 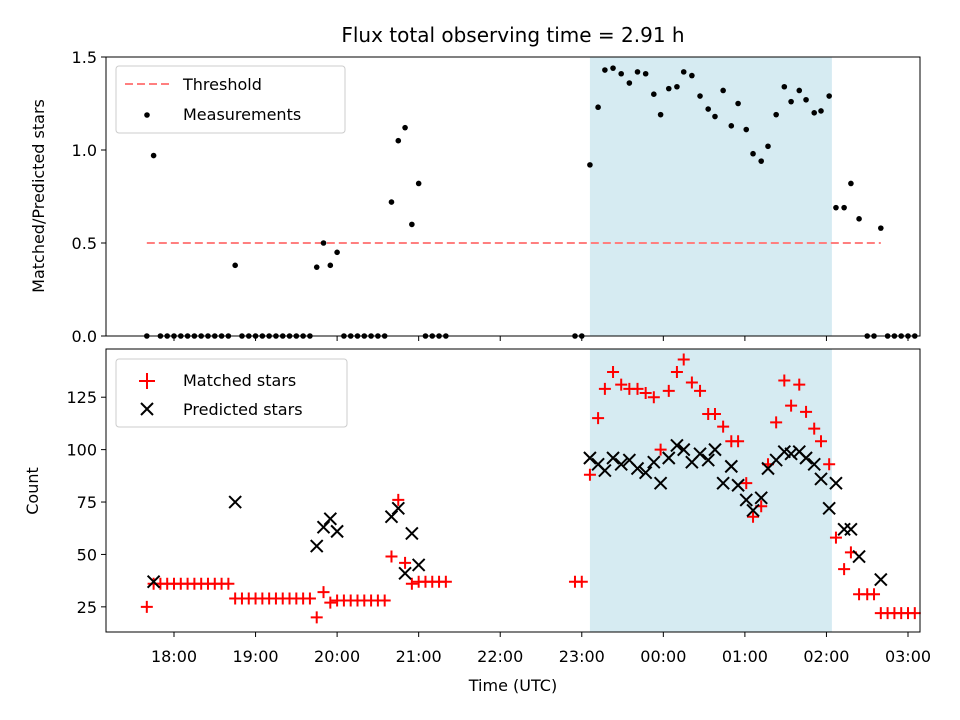 What do you see at coordinates (174, 656) in the screenshot?
I see `x-tick-label: 18:00` at bounding box center [174, 656].